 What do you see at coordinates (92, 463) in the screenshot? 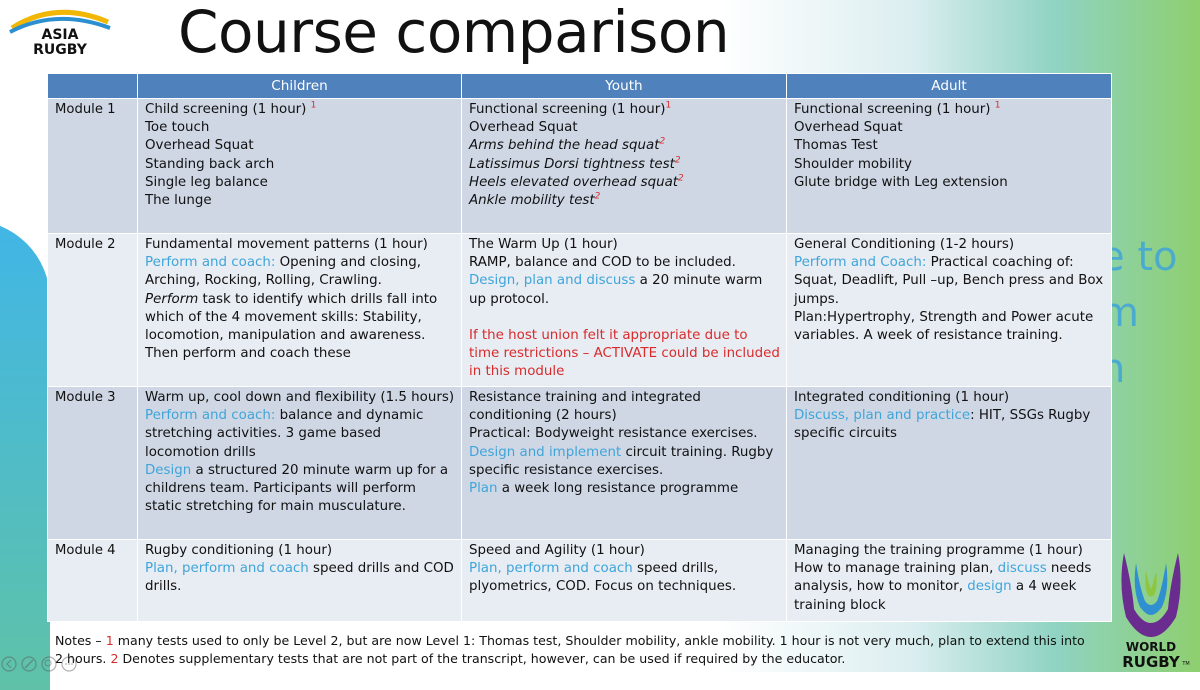
I see `module-label: Module 3` at bounding box center [92, 463].